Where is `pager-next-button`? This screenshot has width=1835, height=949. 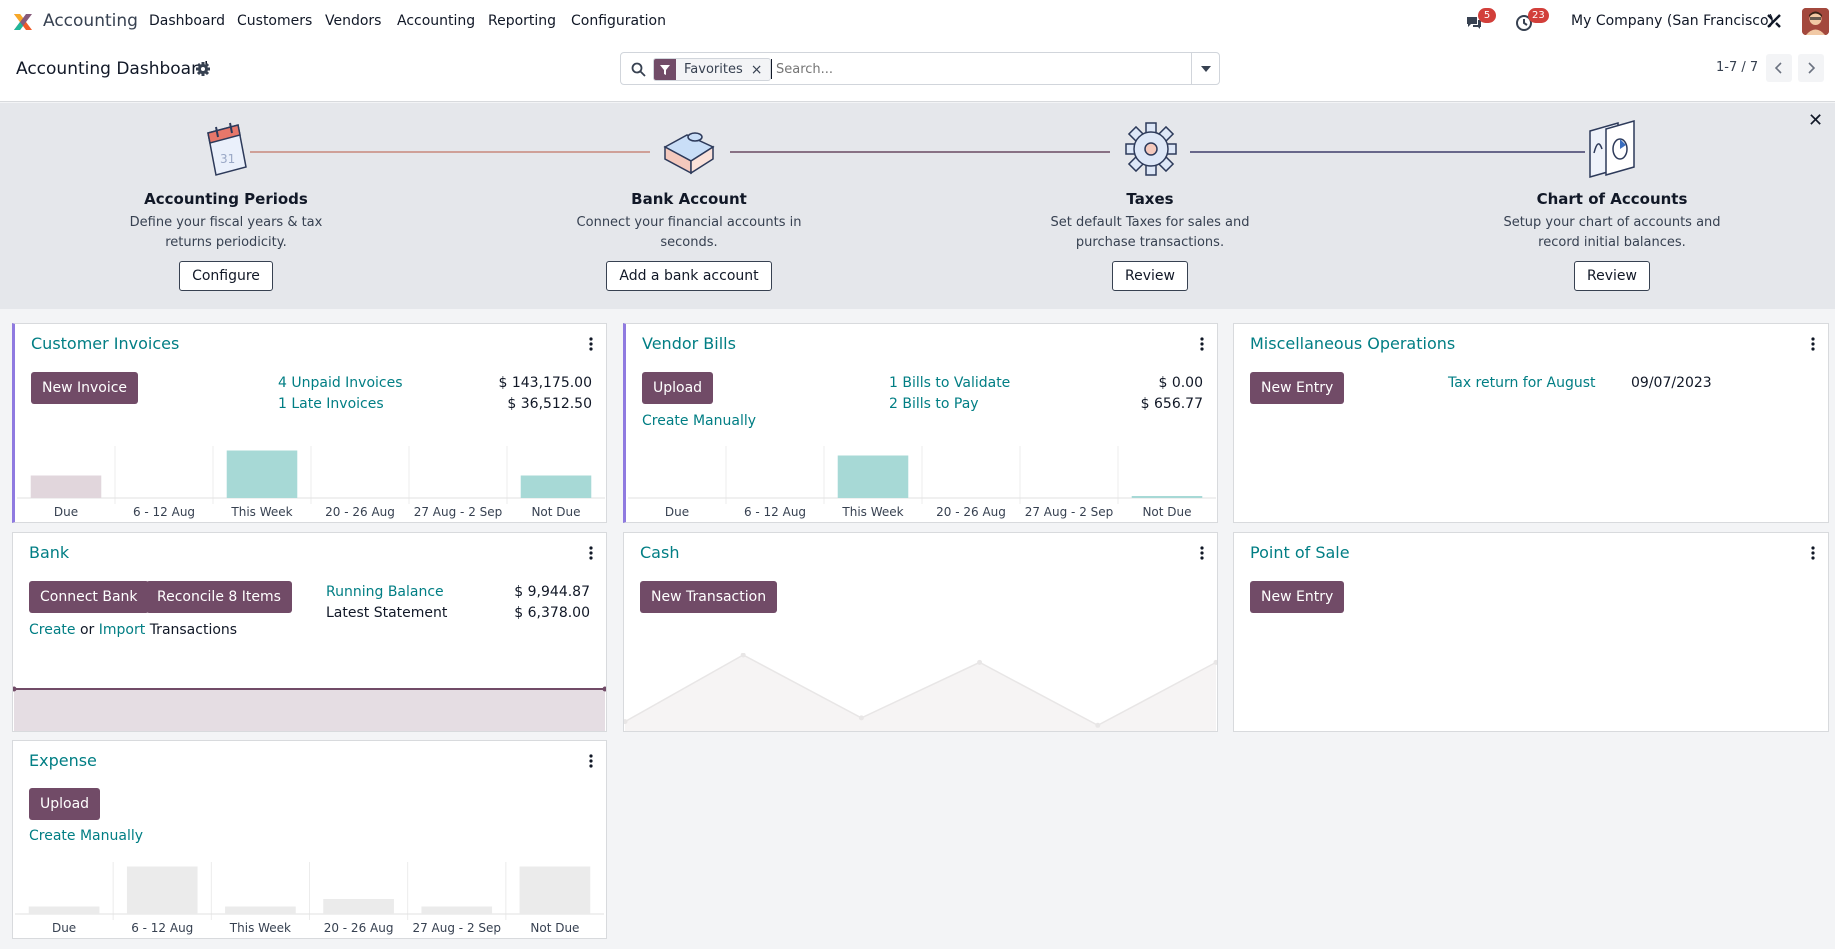 pager-next-button is located at coordinates (1811, 68).